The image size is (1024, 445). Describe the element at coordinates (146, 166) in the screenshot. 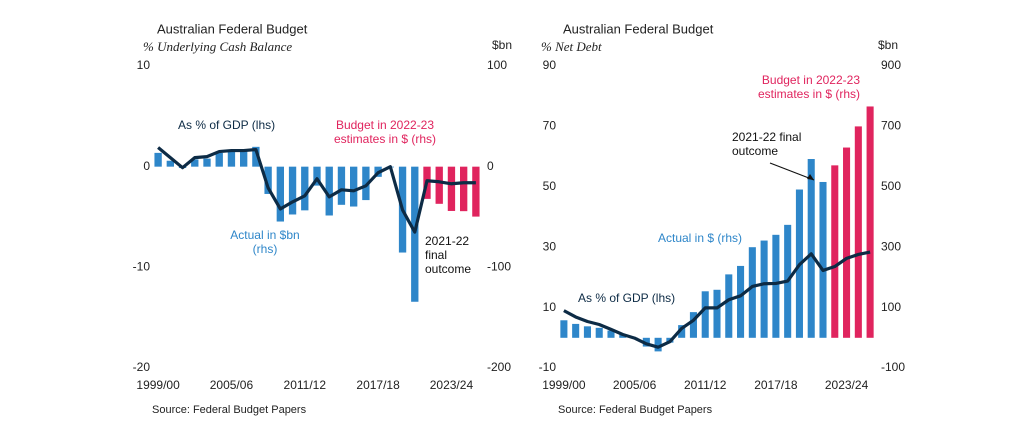

I see `y-tick-label: 0` at that location.